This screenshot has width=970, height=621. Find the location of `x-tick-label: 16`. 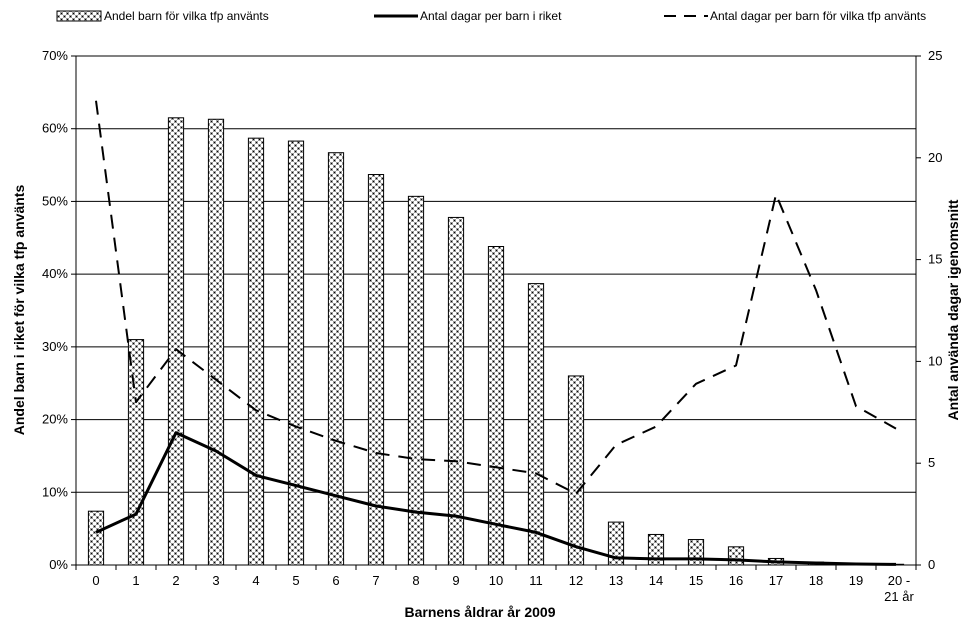

x-tick-label: 16 is located at coordinates (736, 580).